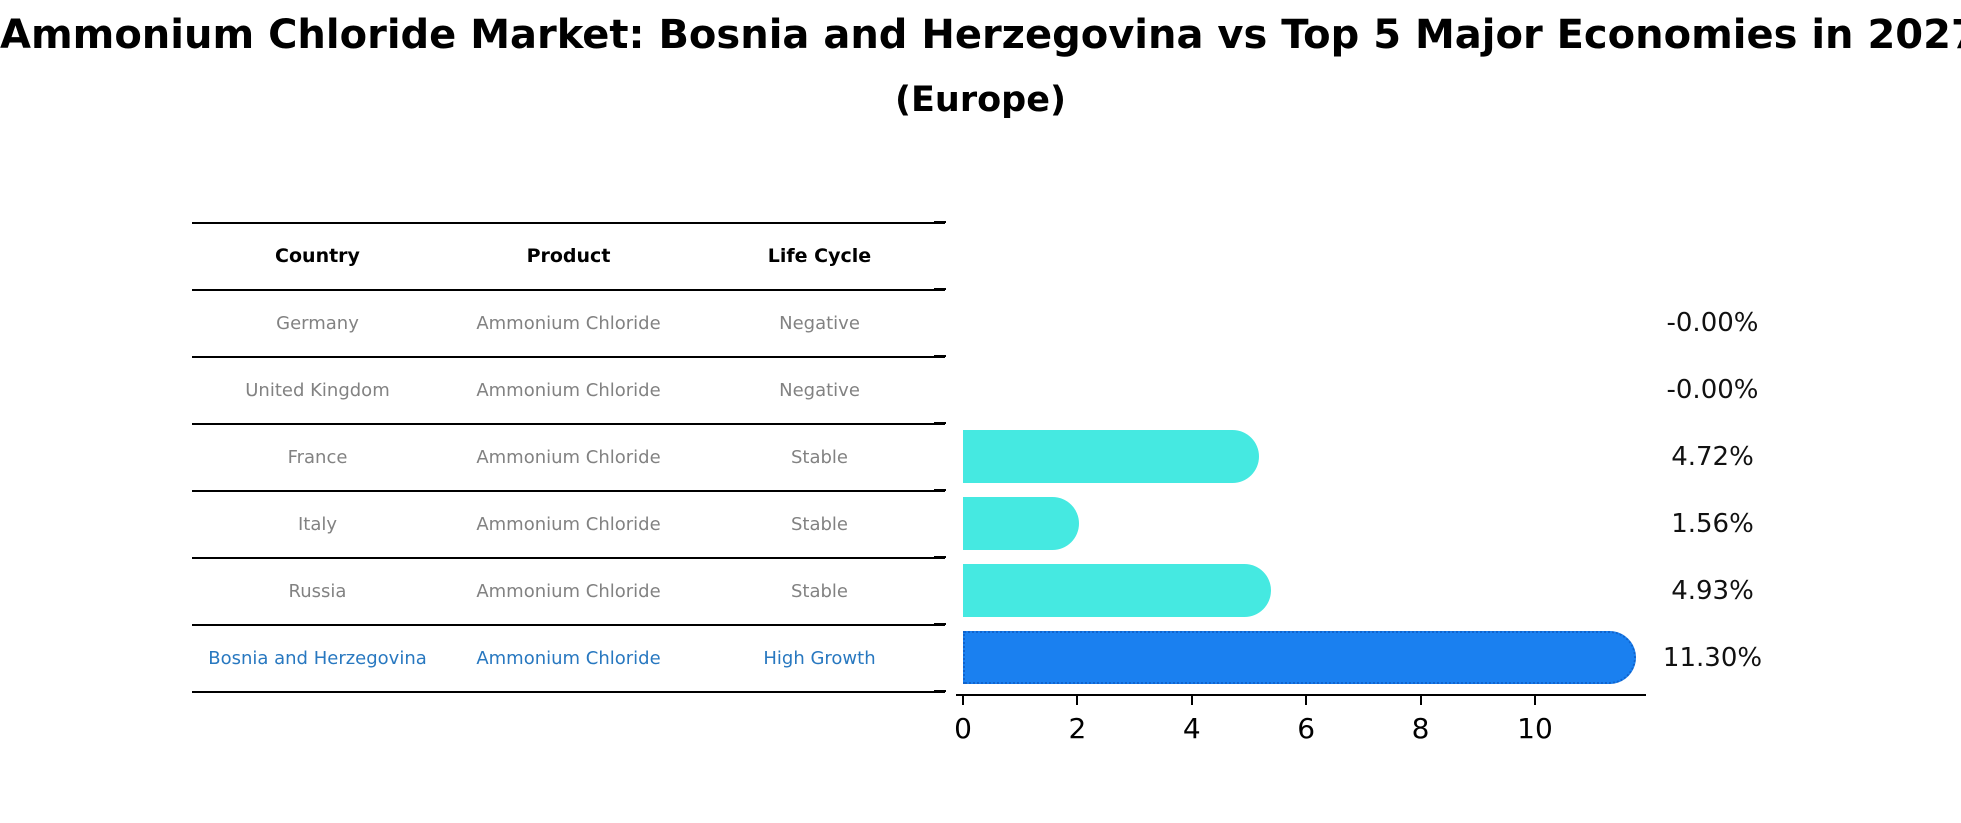 Image resolution: width=1961 pixels, height=823 pixels. Describe the element at coordinates (819, 658) in the screenshot. I see `lifecycle-cell: High Growth` at that location.